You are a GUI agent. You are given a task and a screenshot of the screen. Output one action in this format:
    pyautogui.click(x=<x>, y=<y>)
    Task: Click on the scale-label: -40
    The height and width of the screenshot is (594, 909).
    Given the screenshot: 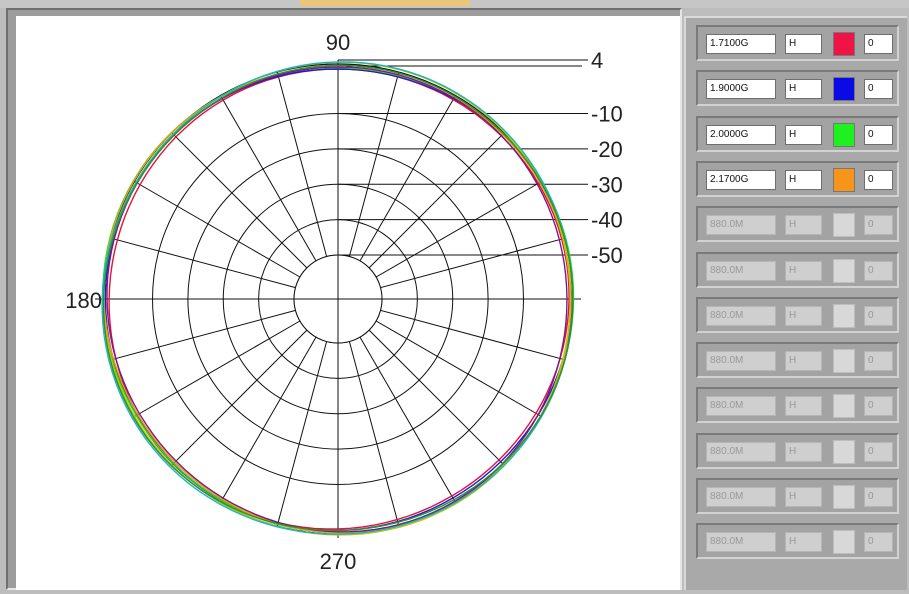 What is the action you would take?
    pyautogui.click(x=607, y=220)
    